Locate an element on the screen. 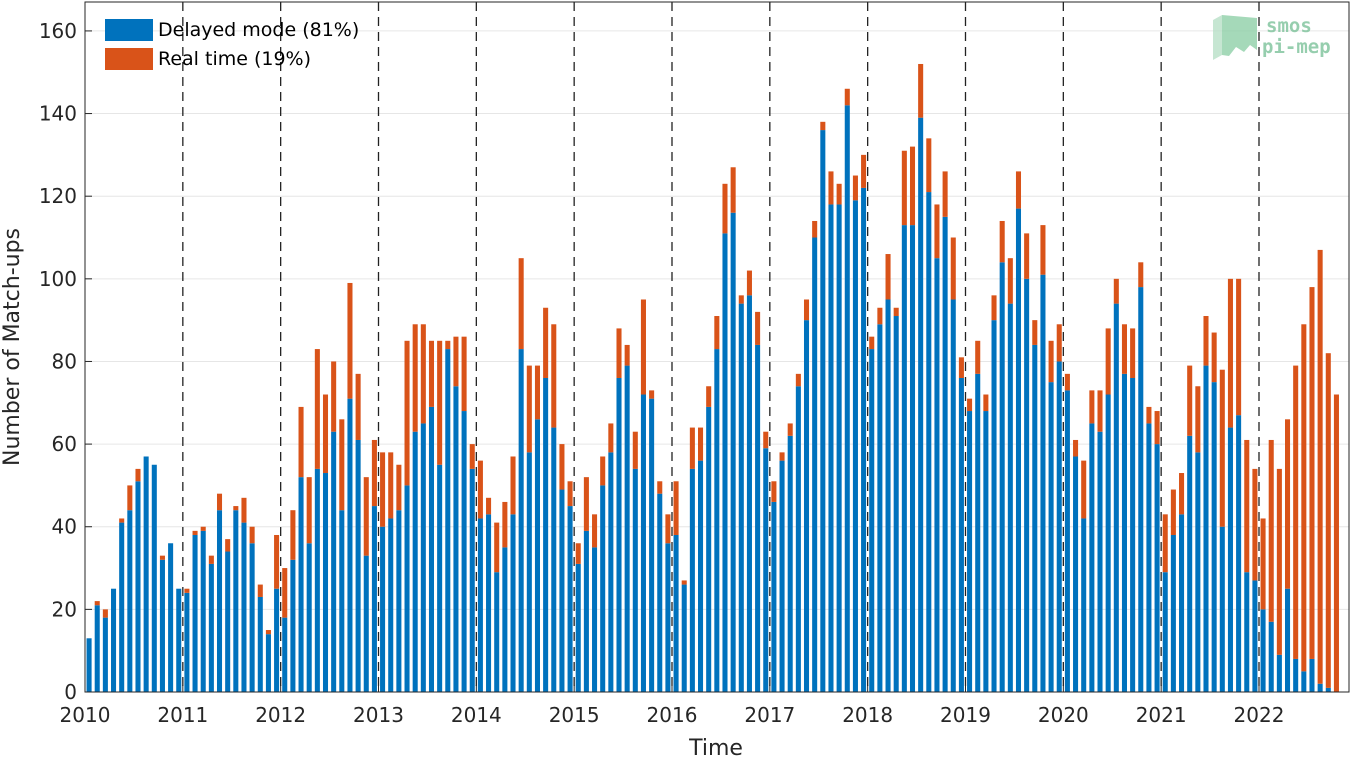 The width and height of the screenshot is (1350, 758). x-tick-label: 2022 is located at coordinates (1259, 715).